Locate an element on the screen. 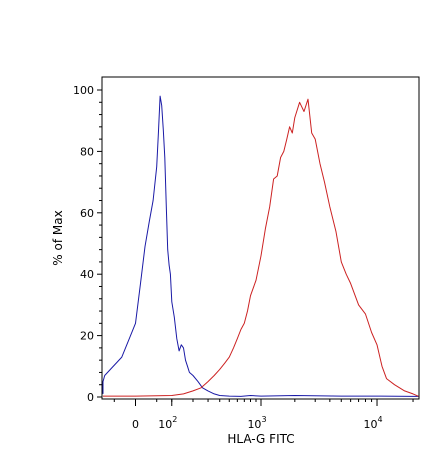 The height and width of the screenshot is (450, 422). y-tick-label: 20 is located at coordinates (87, 336).